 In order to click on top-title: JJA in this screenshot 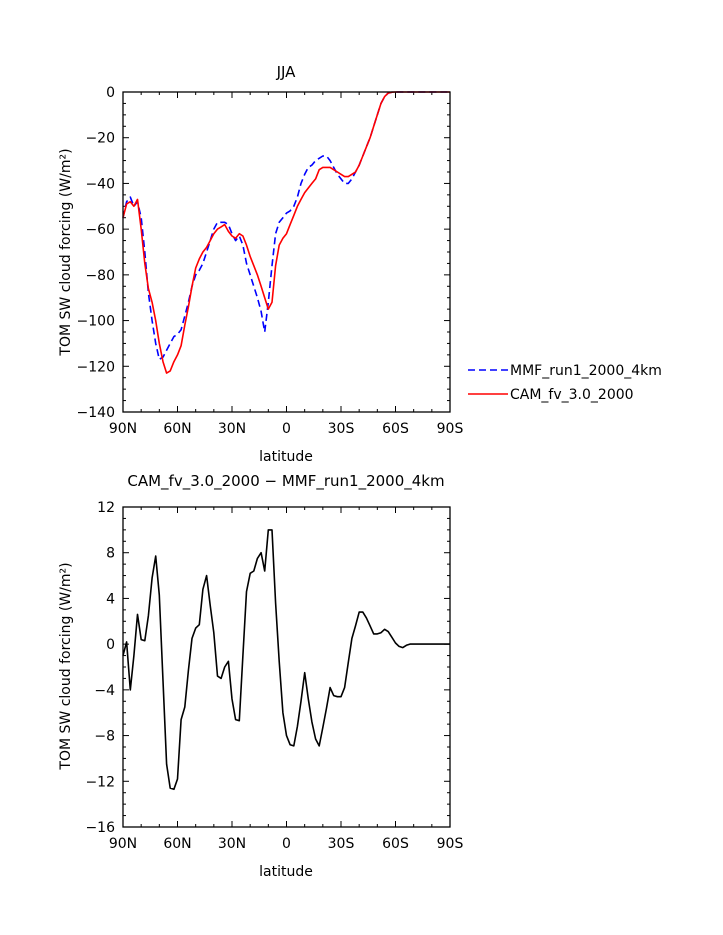, I will do `click(286, 72)`.